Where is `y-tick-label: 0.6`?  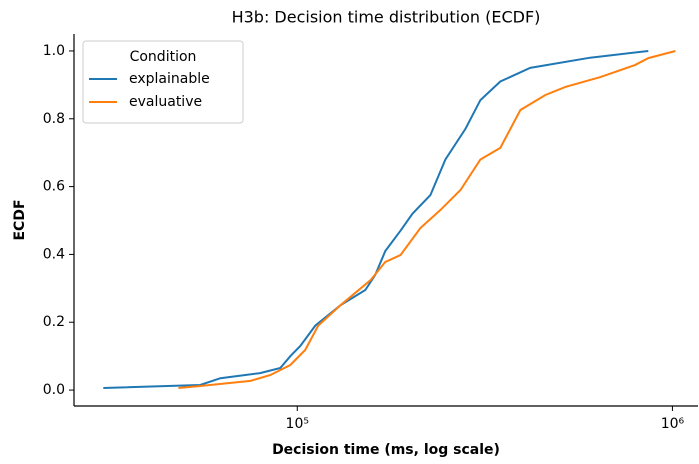 y-tick-label: 0.6 is located at coordinates (54, 187).